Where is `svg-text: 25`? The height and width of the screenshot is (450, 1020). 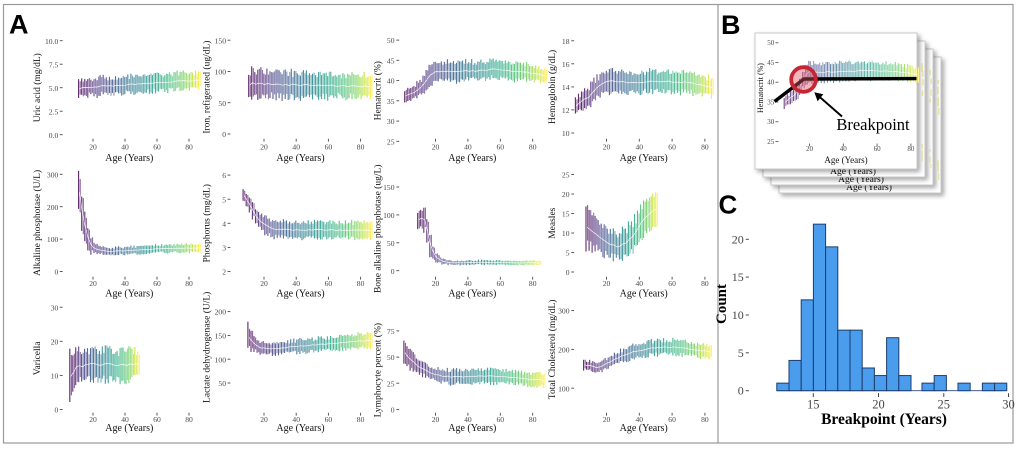
svg-text: 25 is located at coordinates (566, 175).